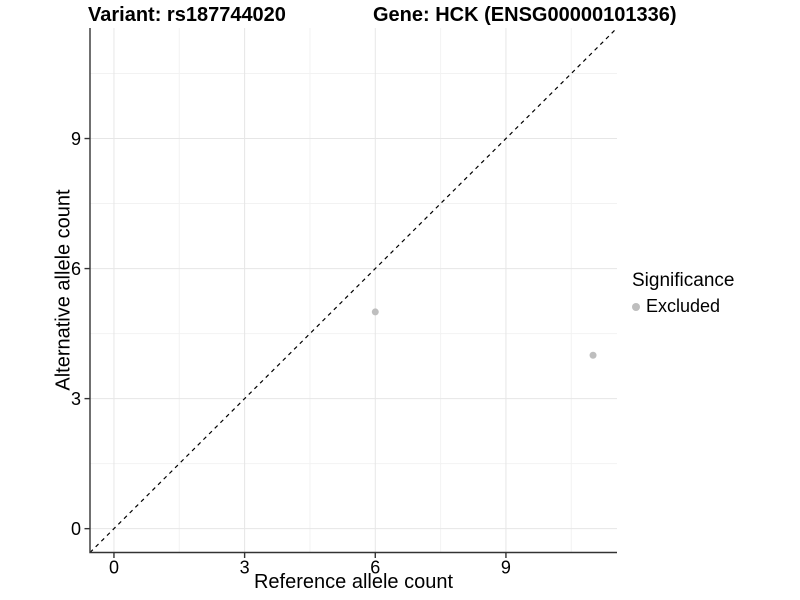 The image size is (800, 600). I want to click on tick-label-x: 9, so click(506, 568).